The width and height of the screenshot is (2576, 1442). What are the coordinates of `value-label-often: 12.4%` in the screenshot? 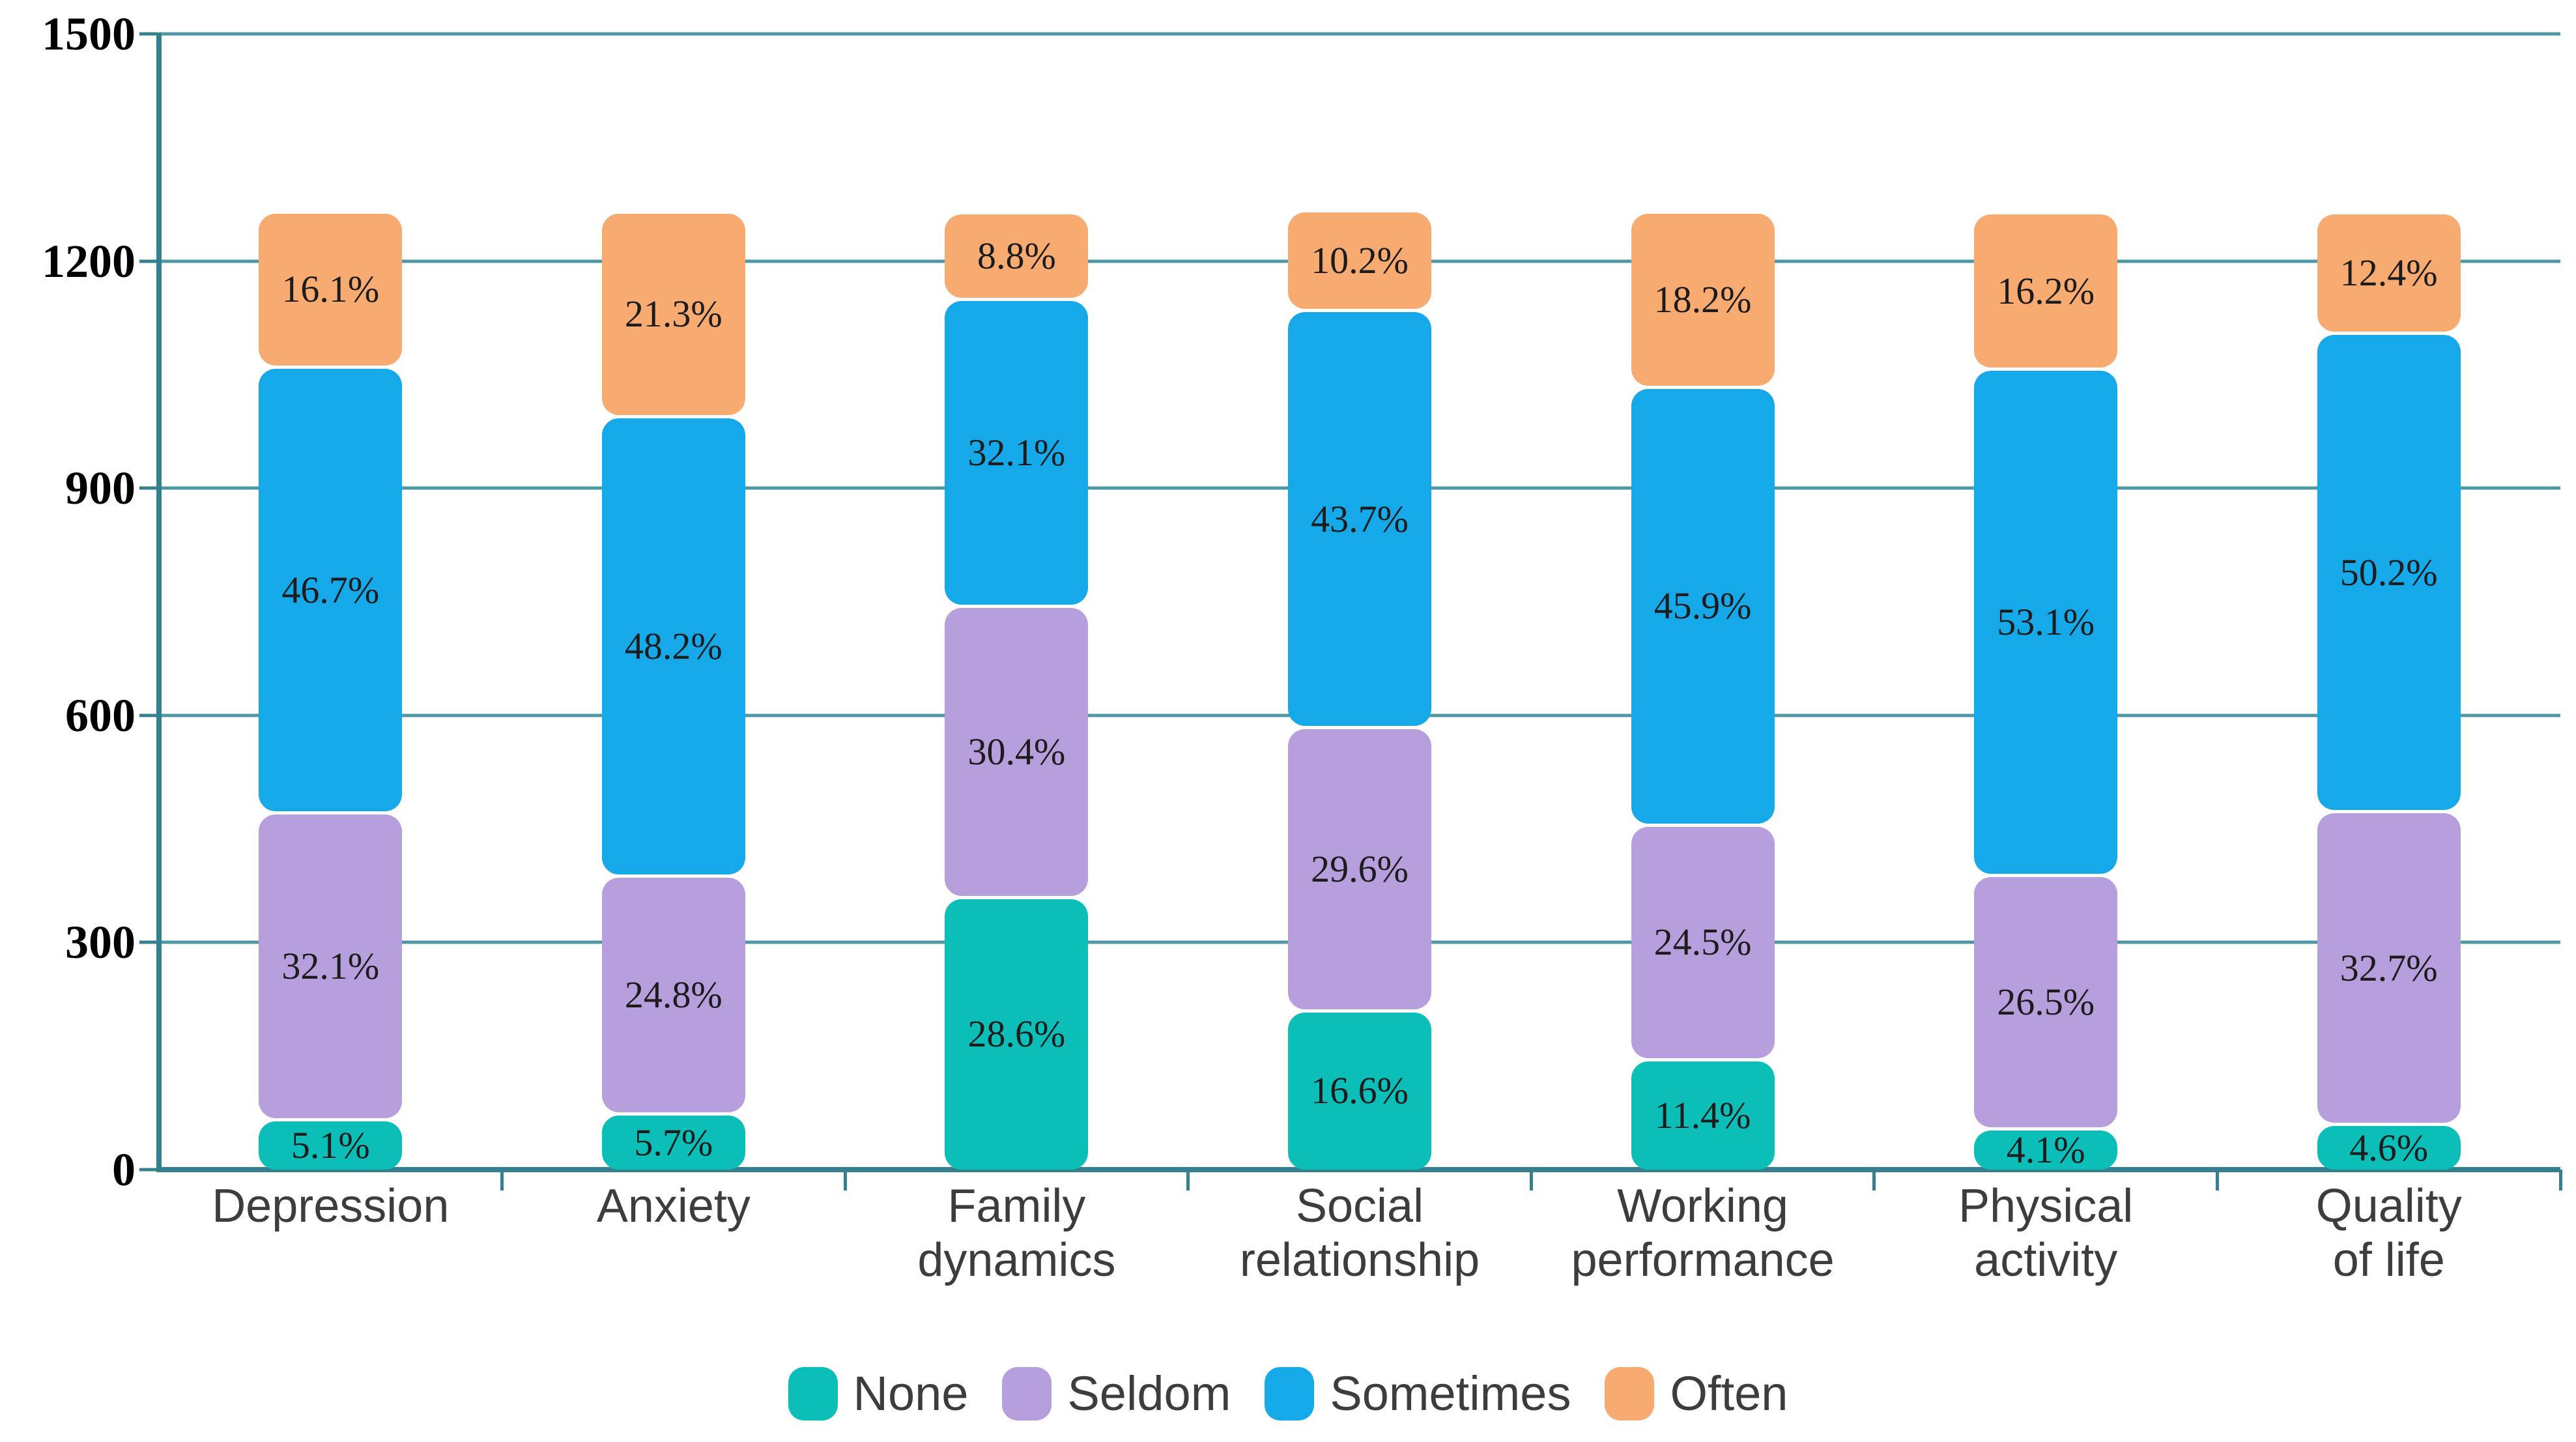 It's located at (2389, 273).